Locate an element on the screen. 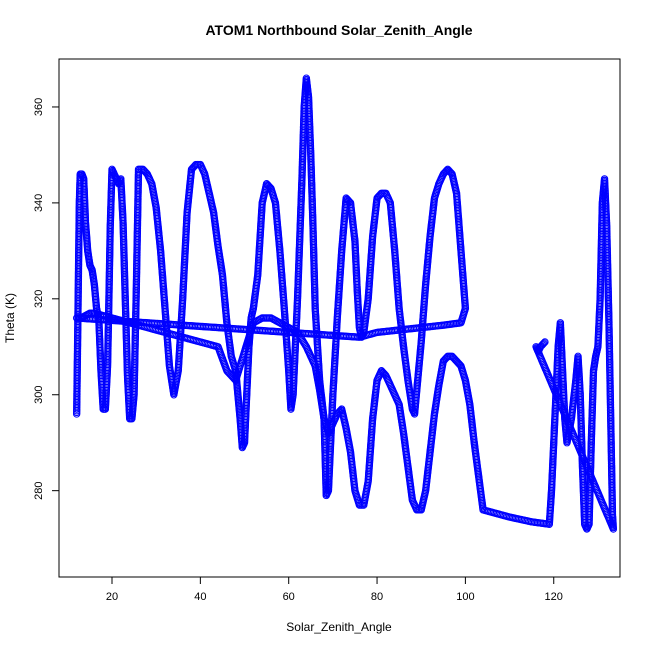 This screenshot has width=650, height=650. x-tick-label: 120 is located at coordinates (554, 597).